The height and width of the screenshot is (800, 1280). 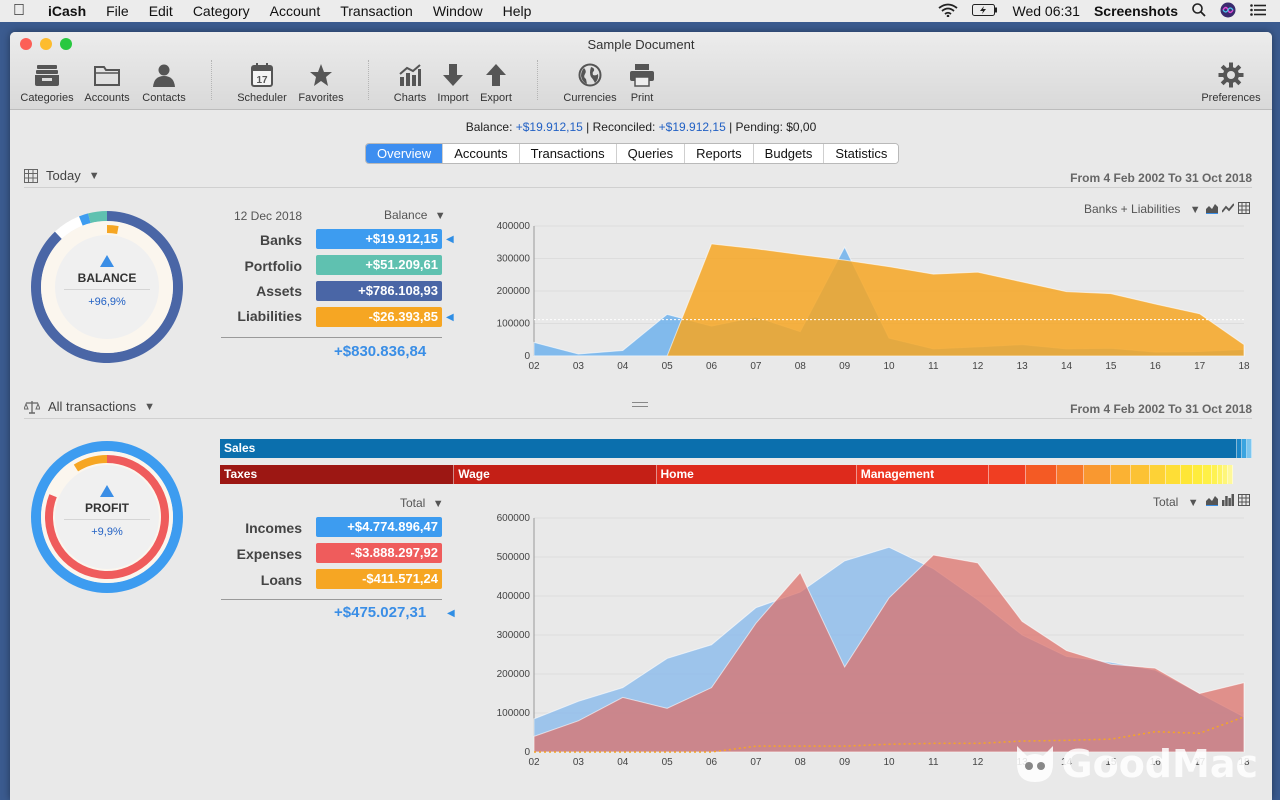 What do you see at coordinates (379, 291) in the screenshot?
I see `assets-value: +$786.108,93` at bounding box center [379, 291].